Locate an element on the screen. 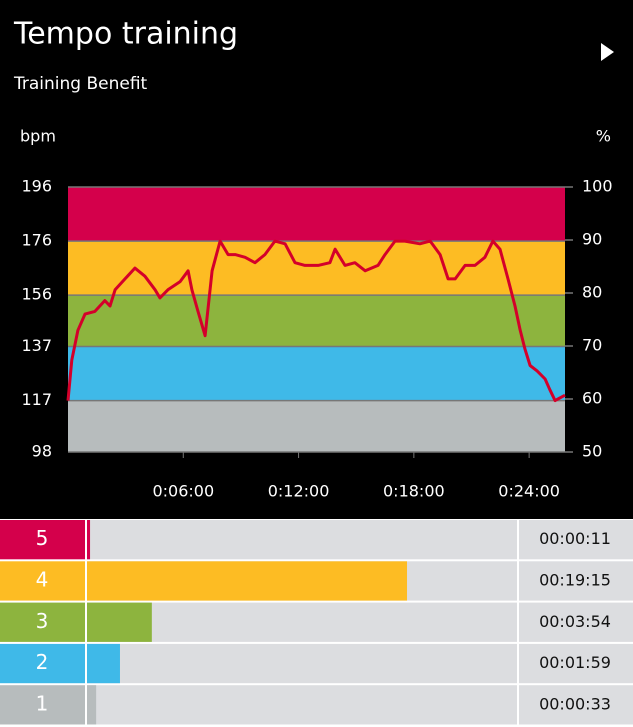 The image size is (633, 727). zone-time: 00:01:59 is located at coordinates (575, 662).